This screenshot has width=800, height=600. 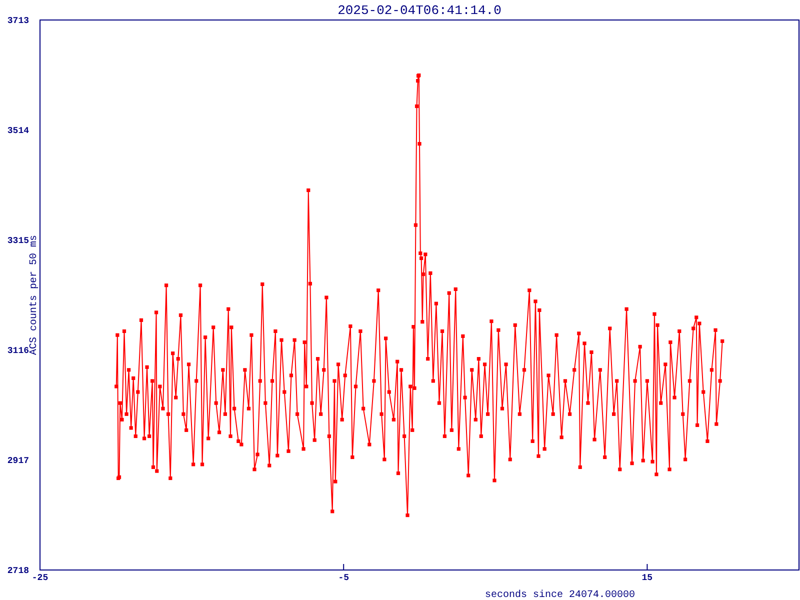 I want to click on y-tick-label: 3315, so click(x=18, y=241).